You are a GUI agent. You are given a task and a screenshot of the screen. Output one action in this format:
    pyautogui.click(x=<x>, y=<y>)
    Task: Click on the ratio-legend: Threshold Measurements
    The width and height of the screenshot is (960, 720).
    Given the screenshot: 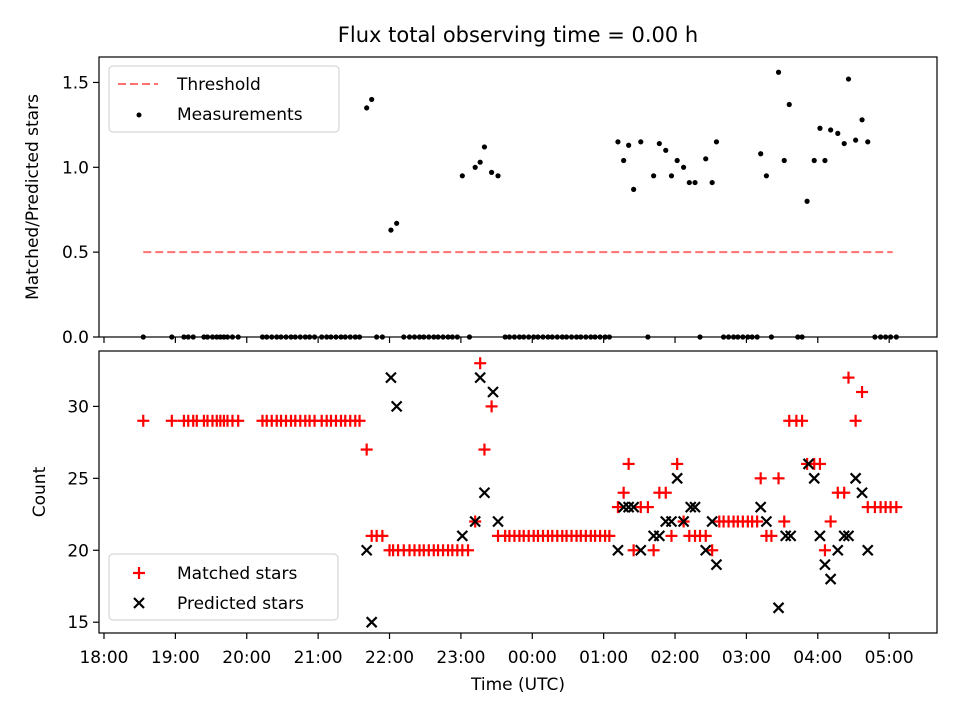 What is the action you would take?
    pyautogui.click(x=224, y=99)
    